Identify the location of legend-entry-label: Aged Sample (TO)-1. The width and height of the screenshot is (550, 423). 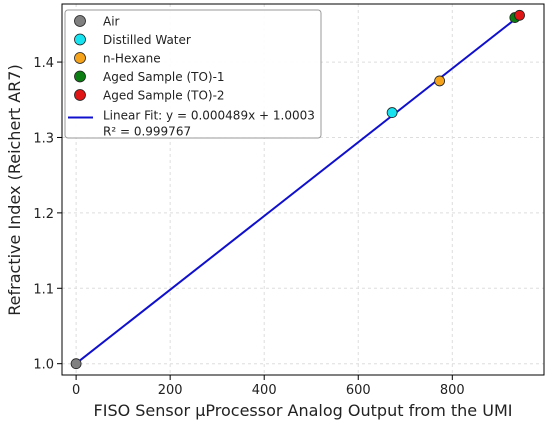
(164, 77).